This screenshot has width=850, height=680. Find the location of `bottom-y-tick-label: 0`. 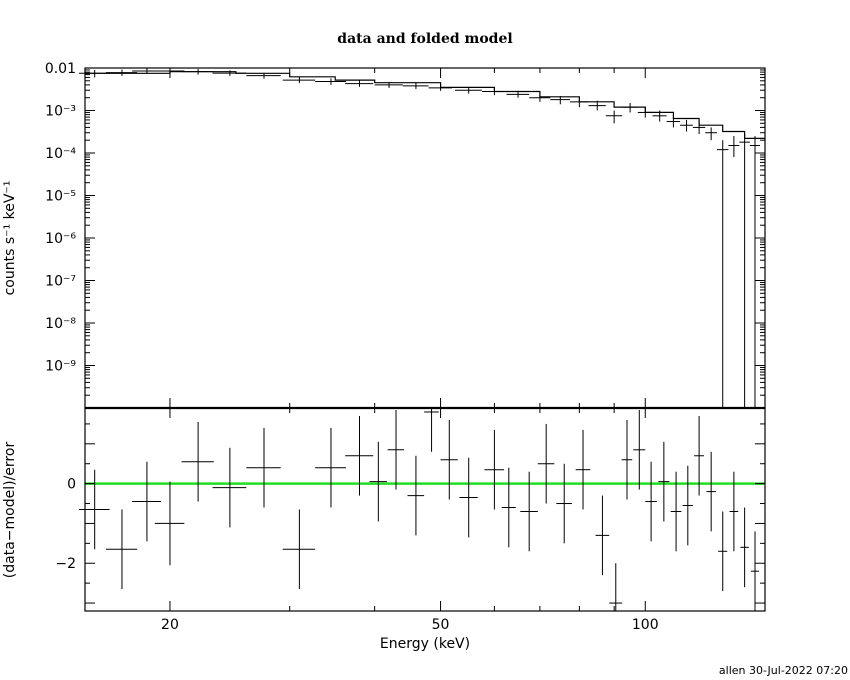

bottom-y-tick-label: 0 is located at coordinates (71, 485).